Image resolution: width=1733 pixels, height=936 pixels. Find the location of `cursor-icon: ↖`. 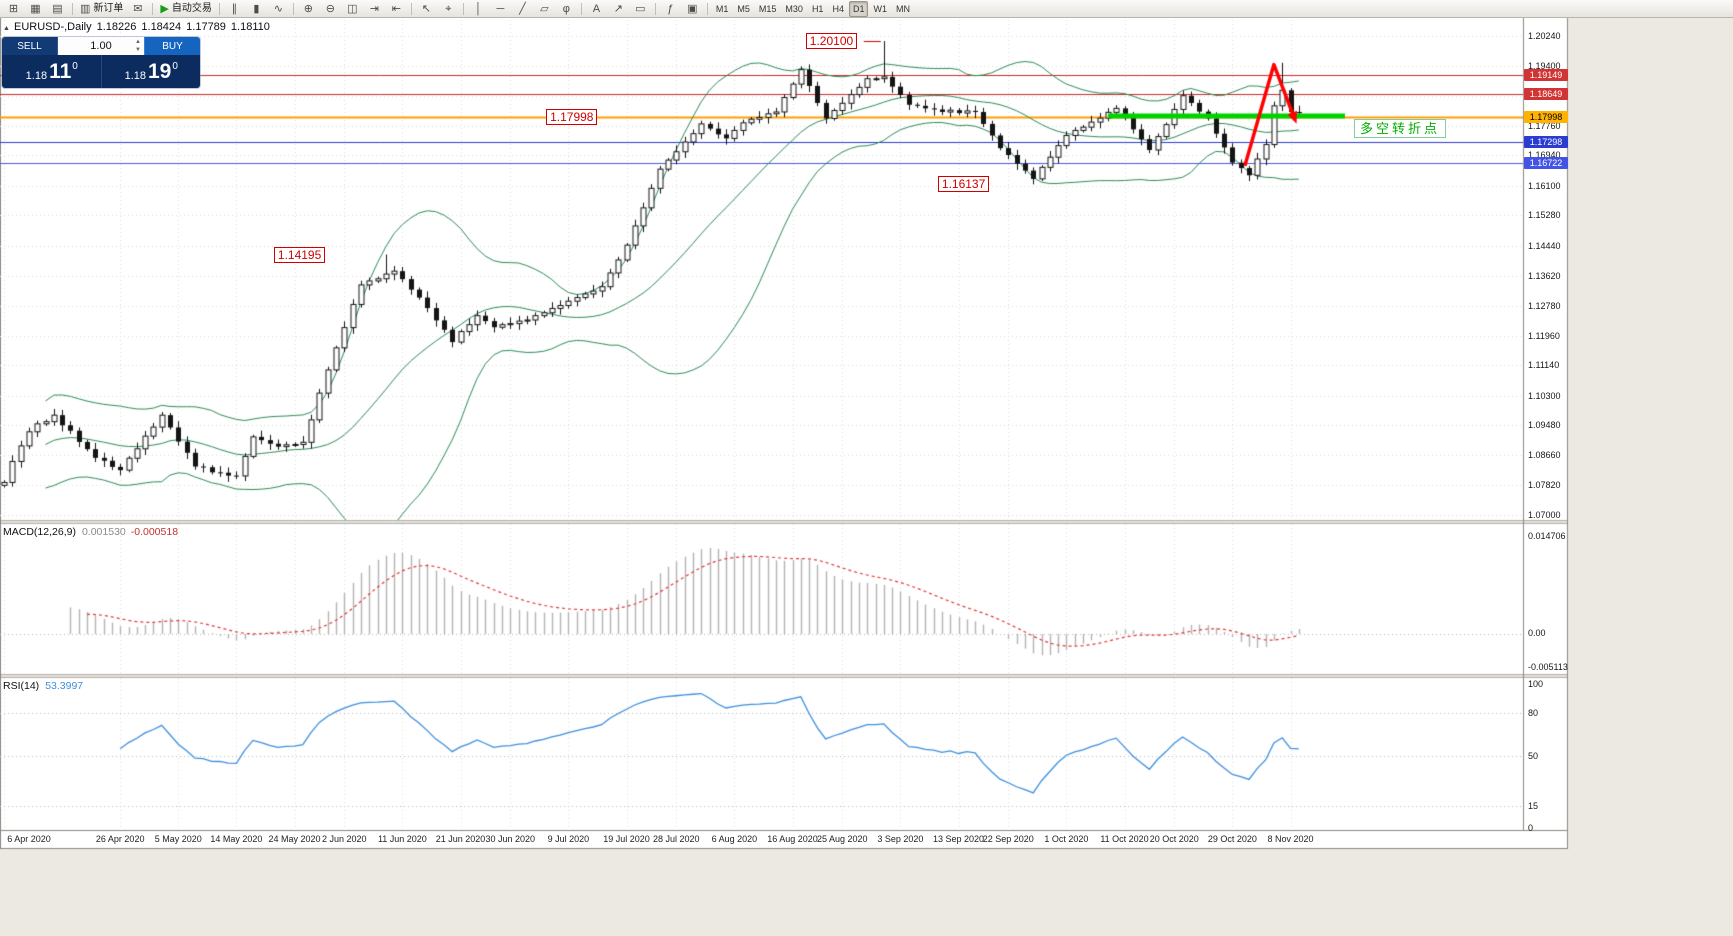

cursor-icon: ↖ is located at coordinates (426, 8).